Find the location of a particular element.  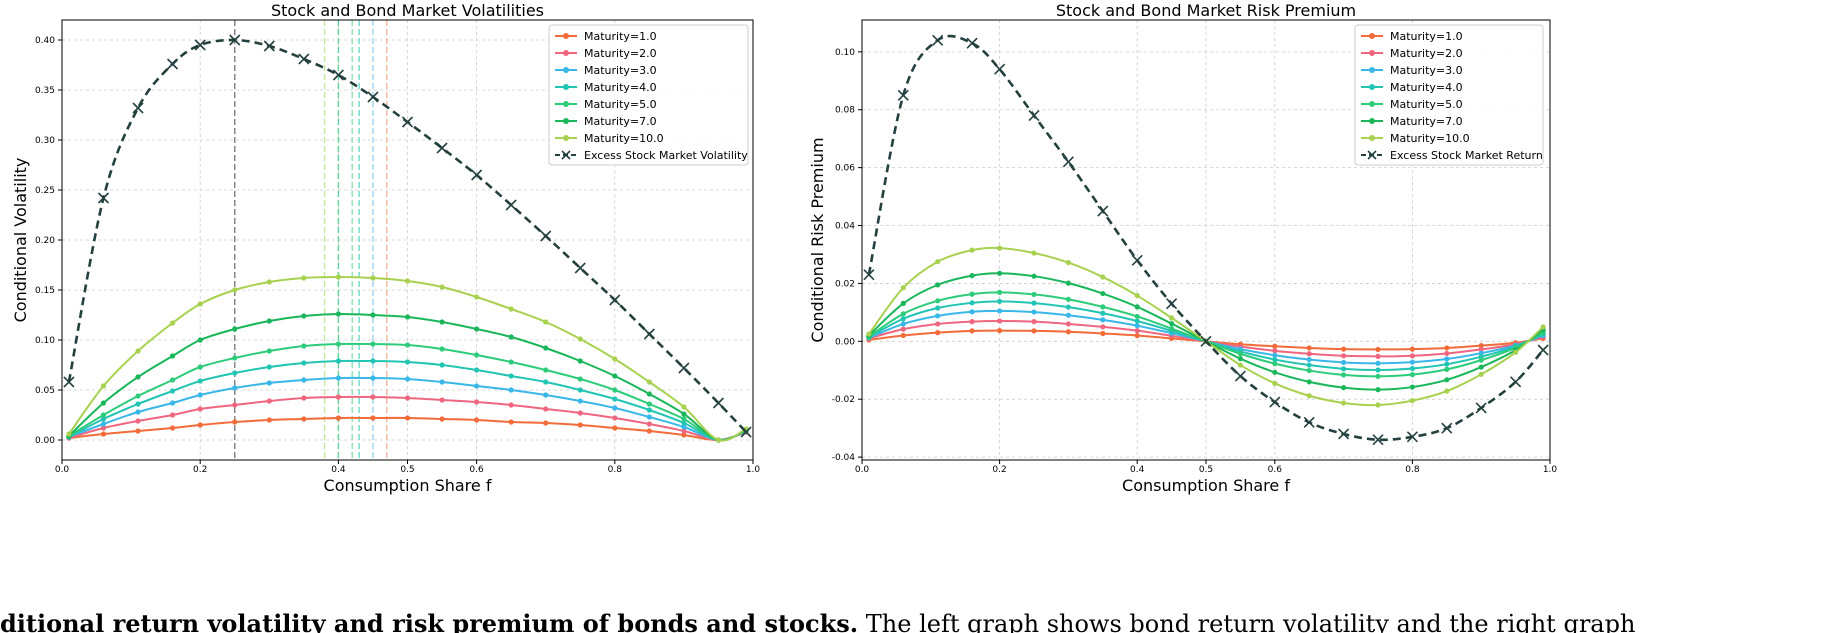

y-tick-label: 0.10 is located at coordinates (845, 53).